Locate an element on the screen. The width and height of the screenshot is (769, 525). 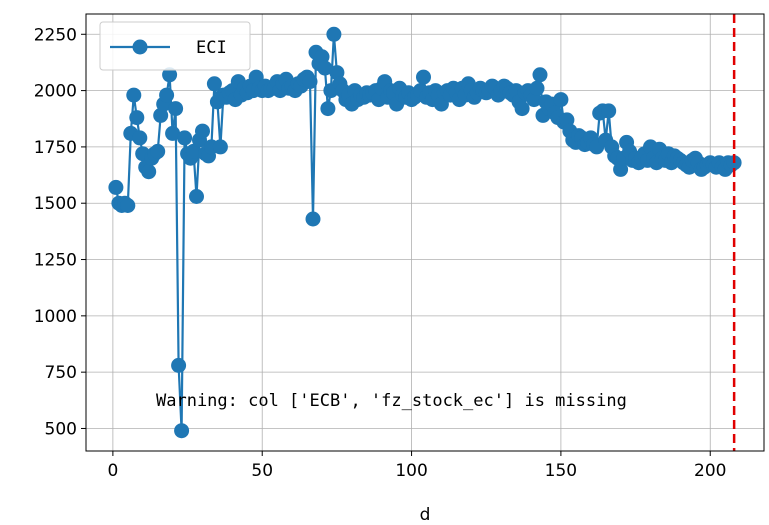
legend-box is located at coordinates (175, 46).